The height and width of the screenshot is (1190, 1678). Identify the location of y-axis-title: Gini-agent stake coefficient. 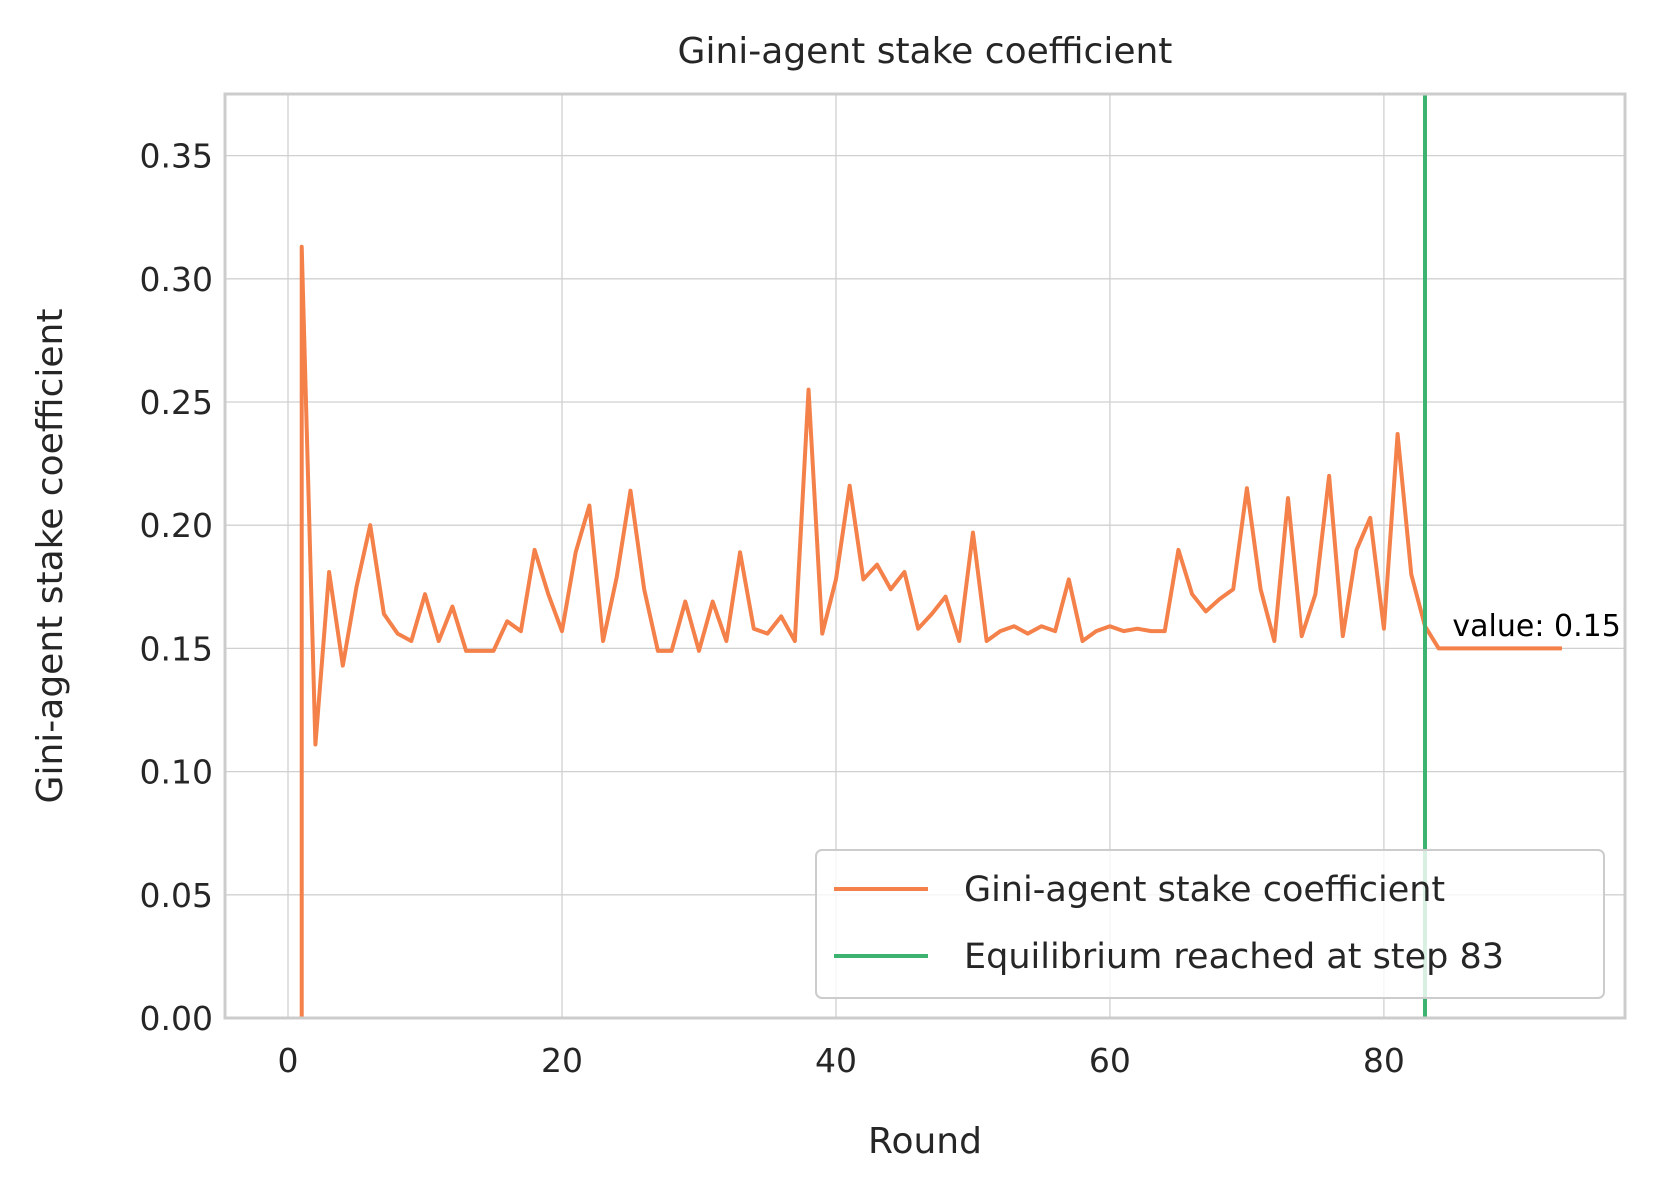
(50, 556).